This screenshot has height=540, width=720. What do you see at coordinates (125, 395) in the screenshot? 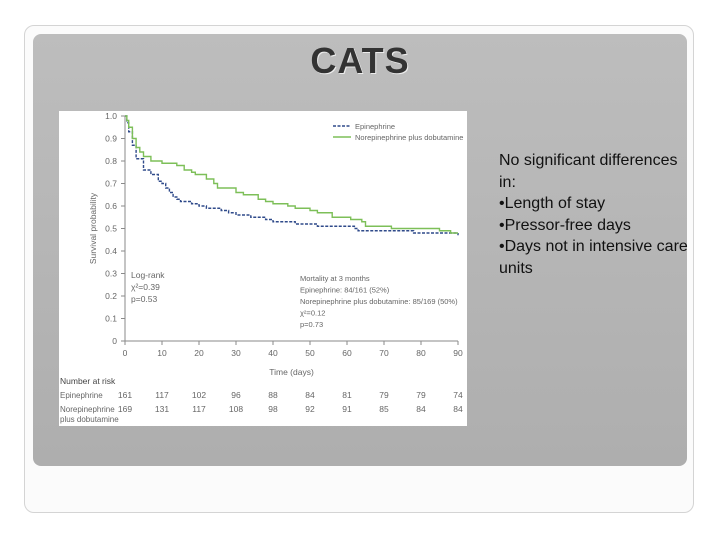
I see `risk-table-value: 161` at bounding box center [125, 395].